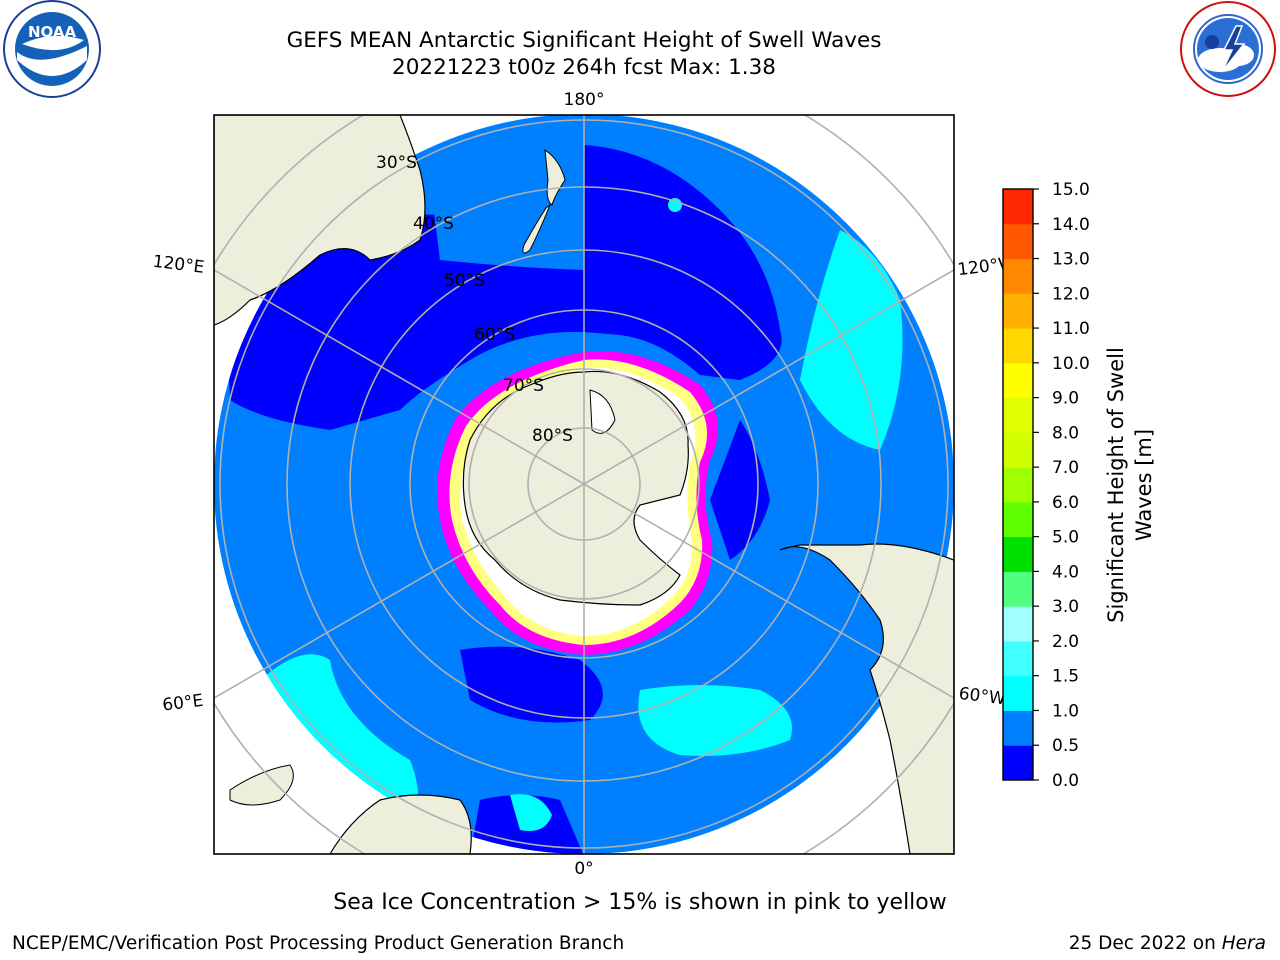  I want to click on colorbar-tick-label: 7.0, so click(1065, 468).